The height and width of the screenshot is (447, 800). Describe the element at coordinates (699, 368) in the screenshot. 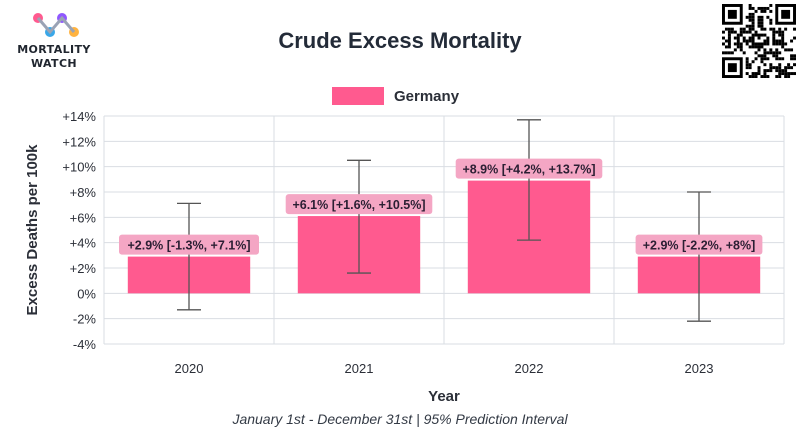

I see `x-tick-label: 2023` at that location.